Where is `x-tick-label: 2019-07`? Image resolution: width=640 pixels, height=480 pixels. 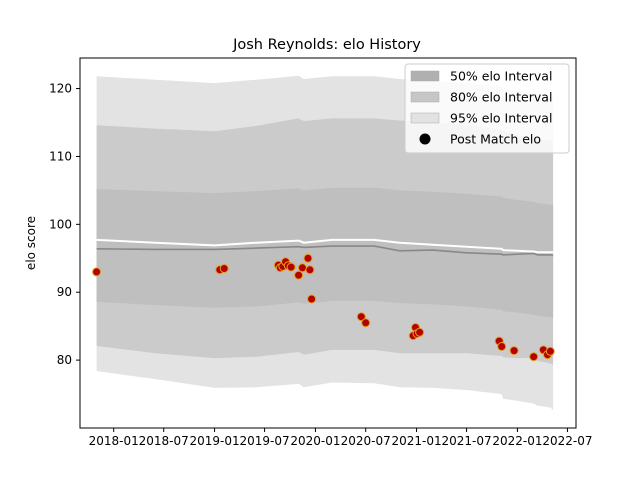 x-tick-label: 2019-07 is located at coordinates (265, 441).